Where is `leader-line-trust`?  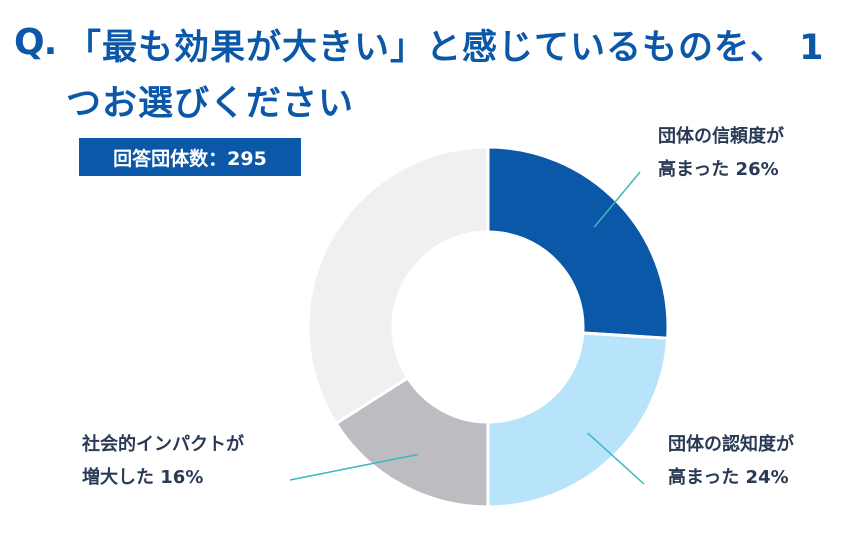 leader-line-trust is located at coordinates (617, 199).